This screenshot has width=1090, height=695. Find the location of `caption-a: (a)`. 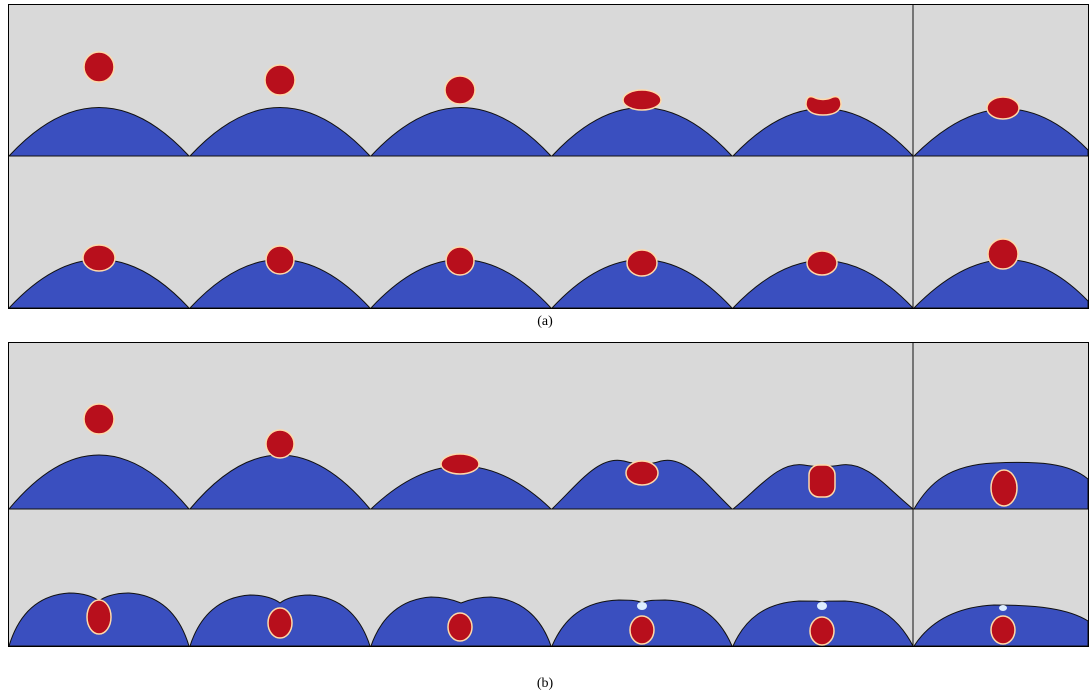

caption-a: (a) is located at coordinates (545, 321).